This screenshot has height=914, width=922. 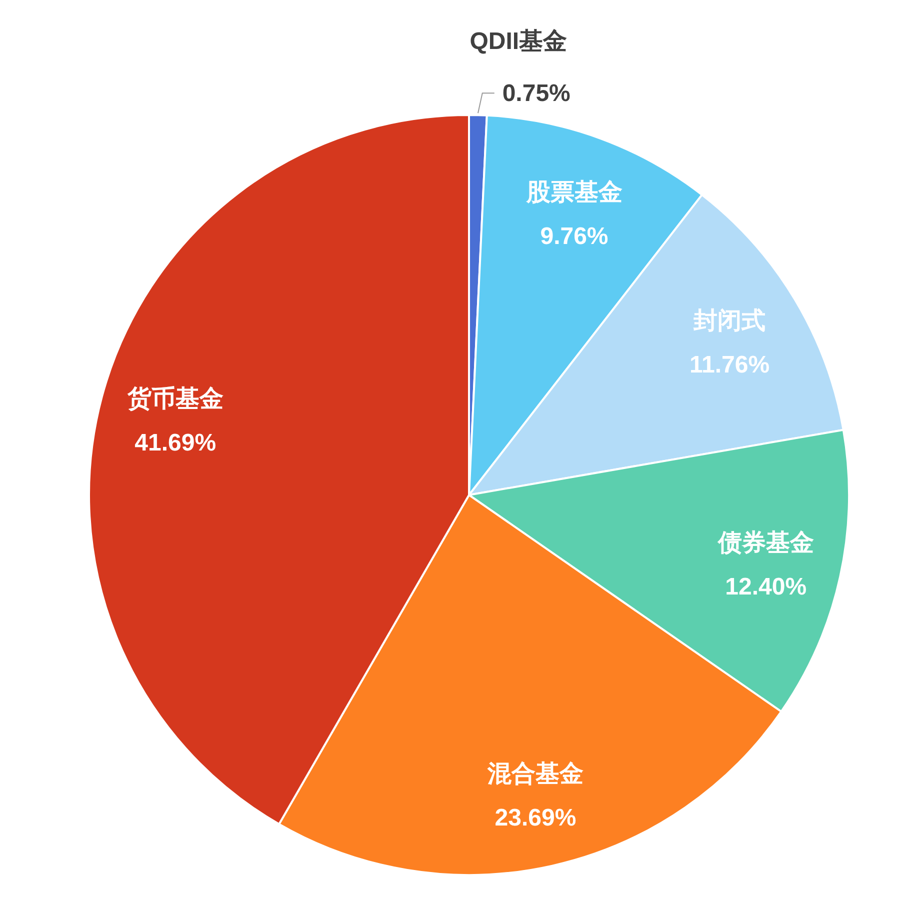 What do you see at coordinates (766, 586) in the screenshot?
I see `data-label: 12.40%` at bounding box center [766, 586].